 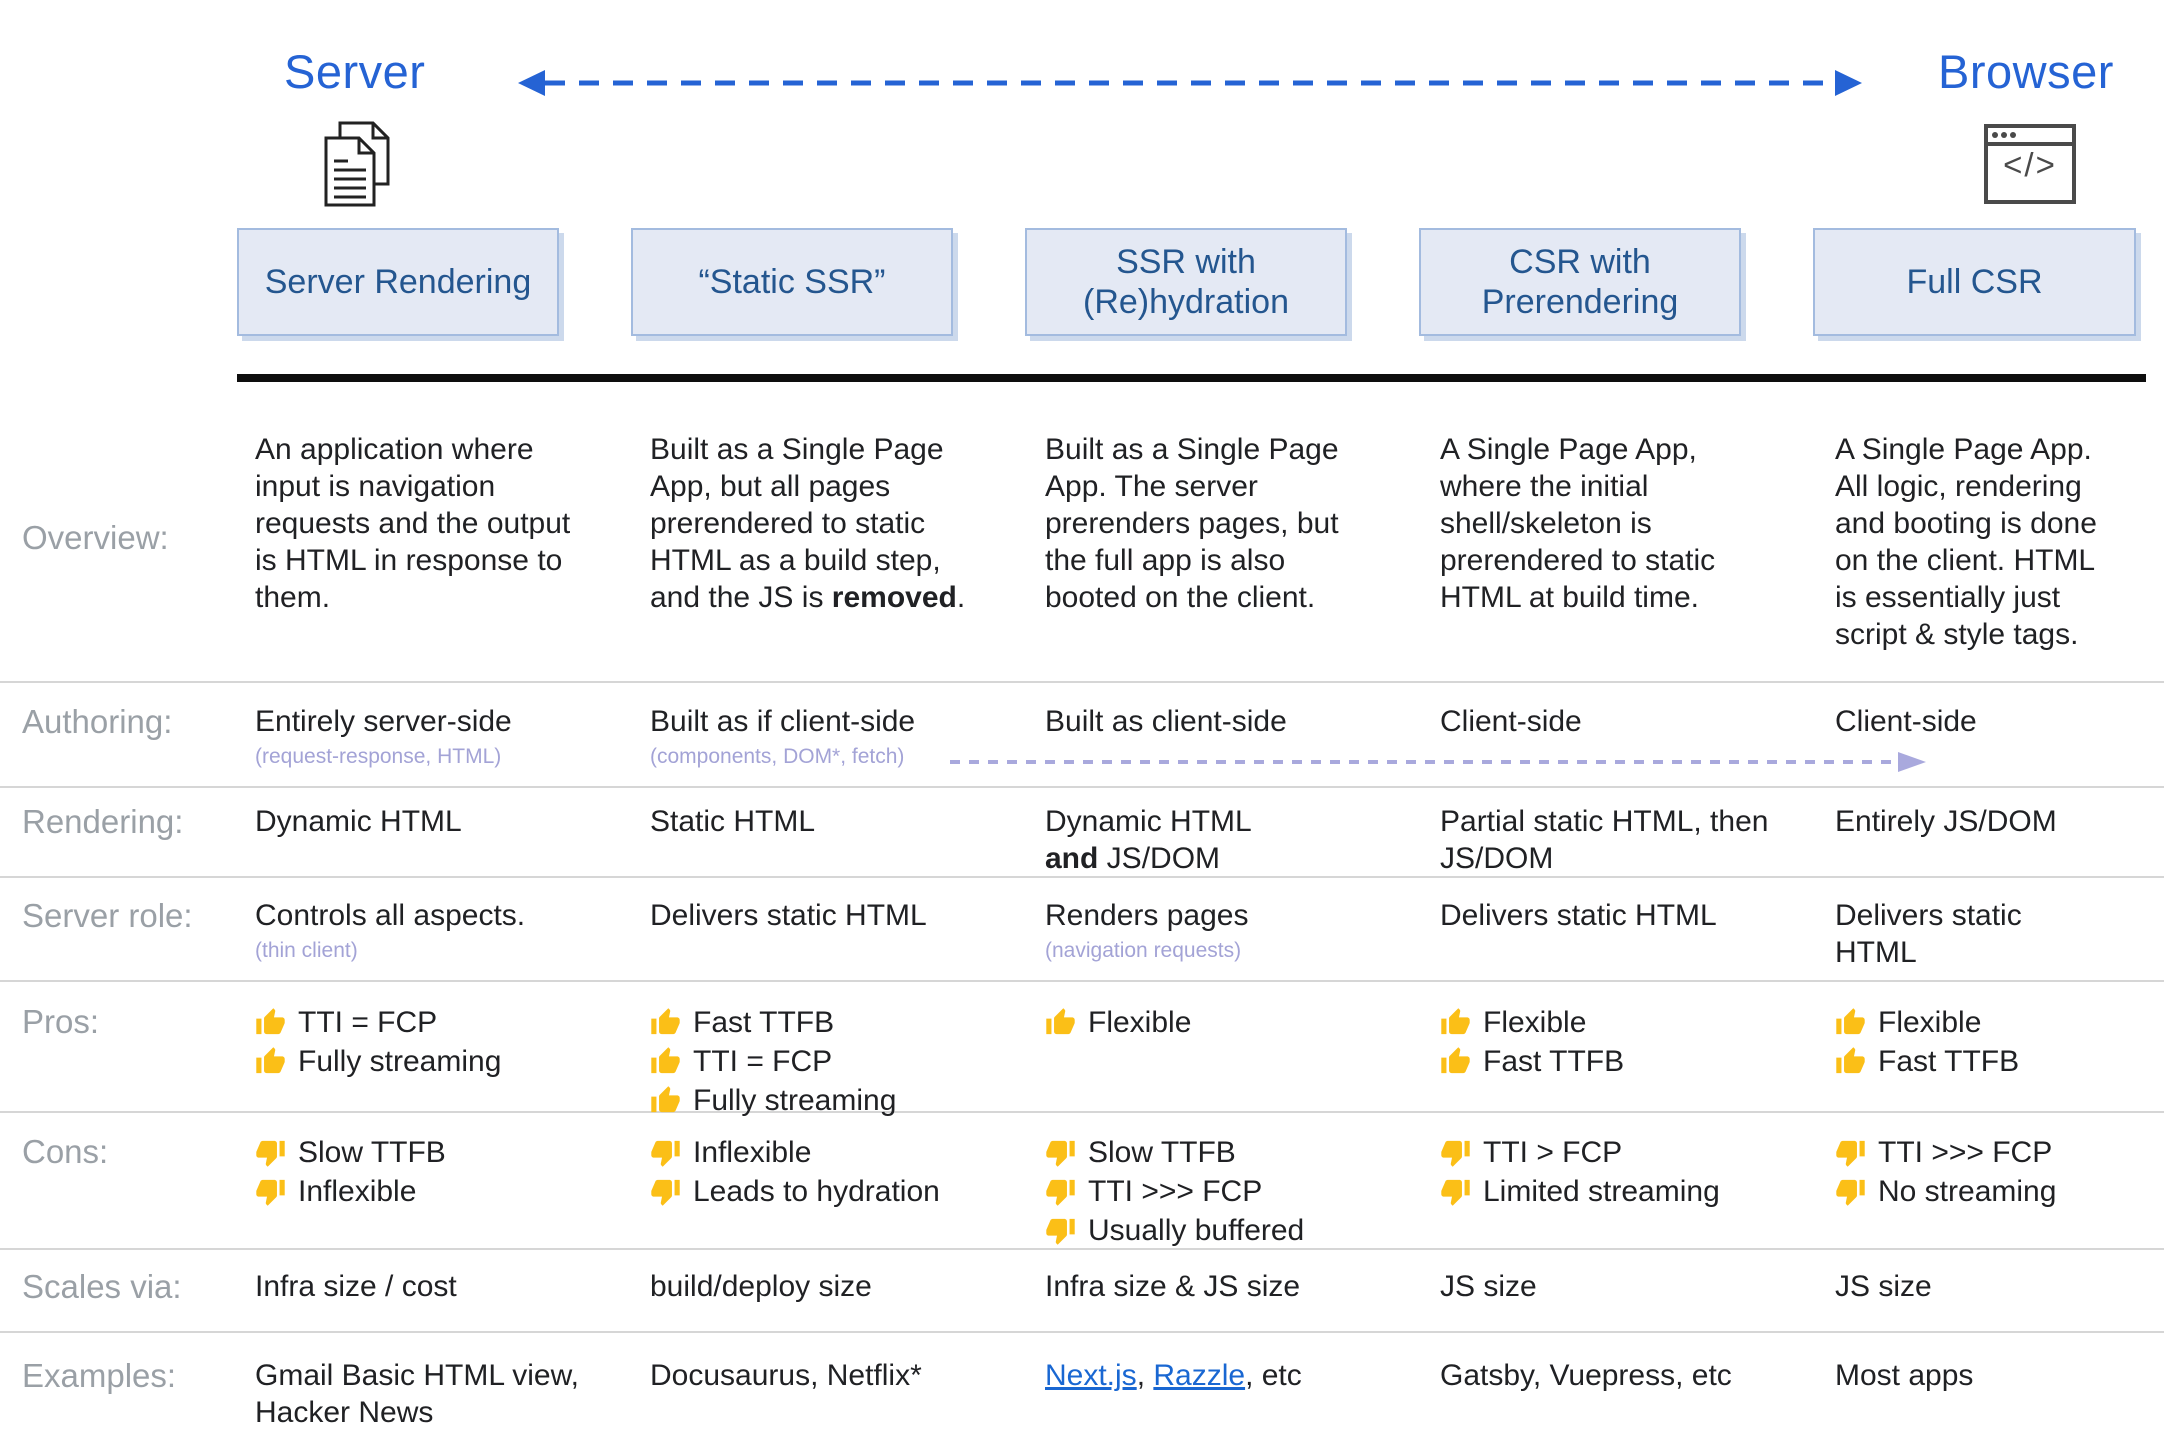 I want to click on pros-cell-4: Flexible Fast TTFB, so click(x=1999, y=1061).